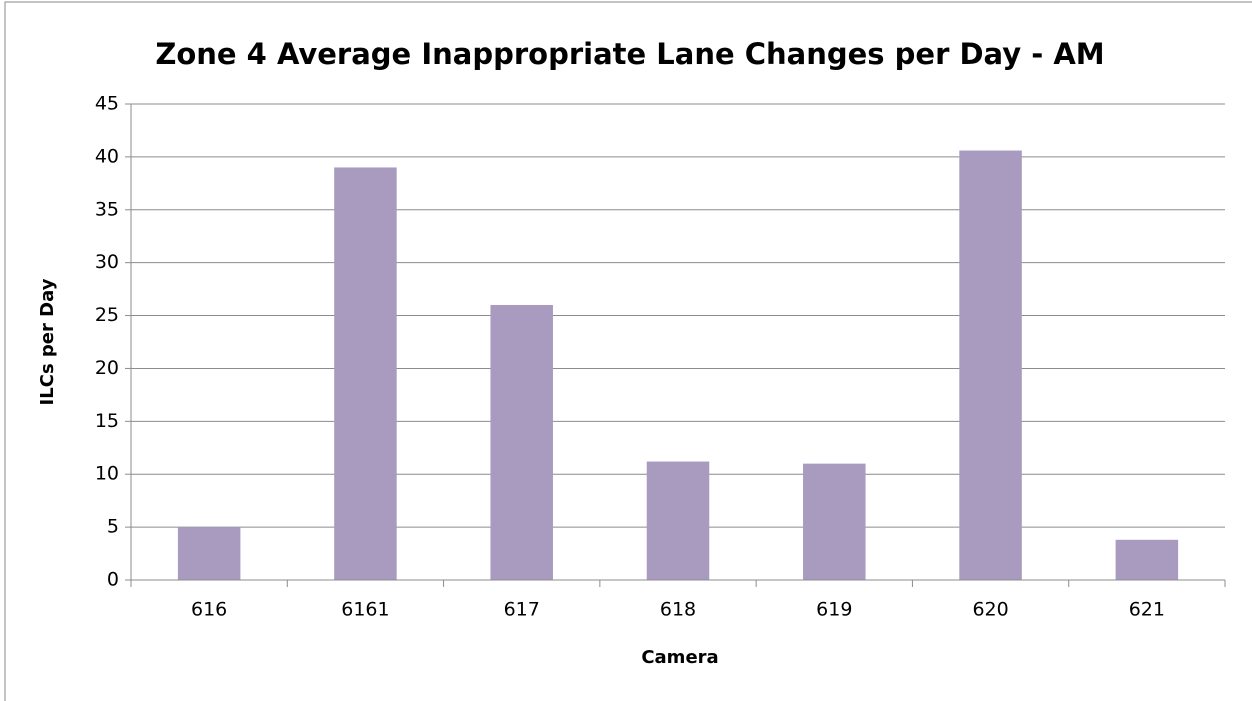  Describe the element at coordinates (107, 104) in the screenshot. I see `y-tick-label: 45` at that location.